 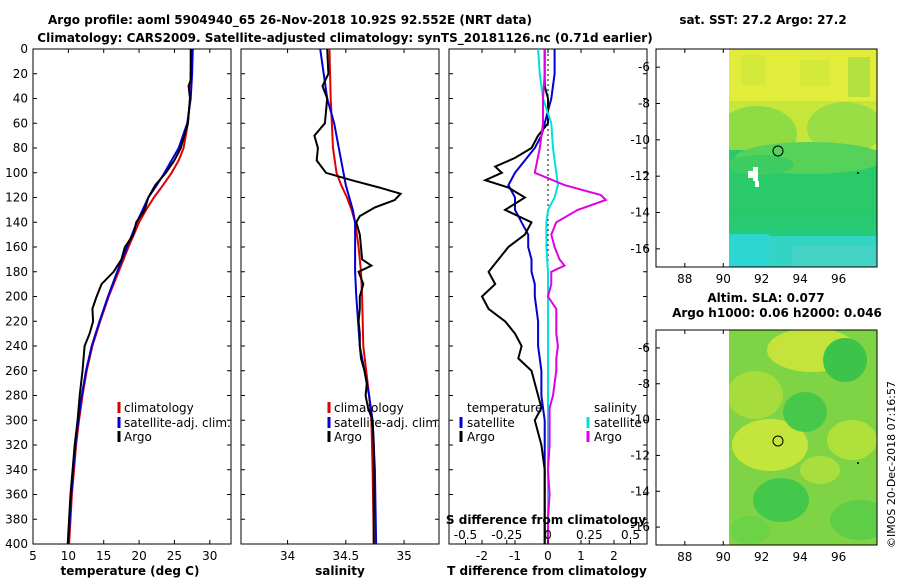 I want to click on sst-map-lon-label: 92, so click(x=761, y=279).